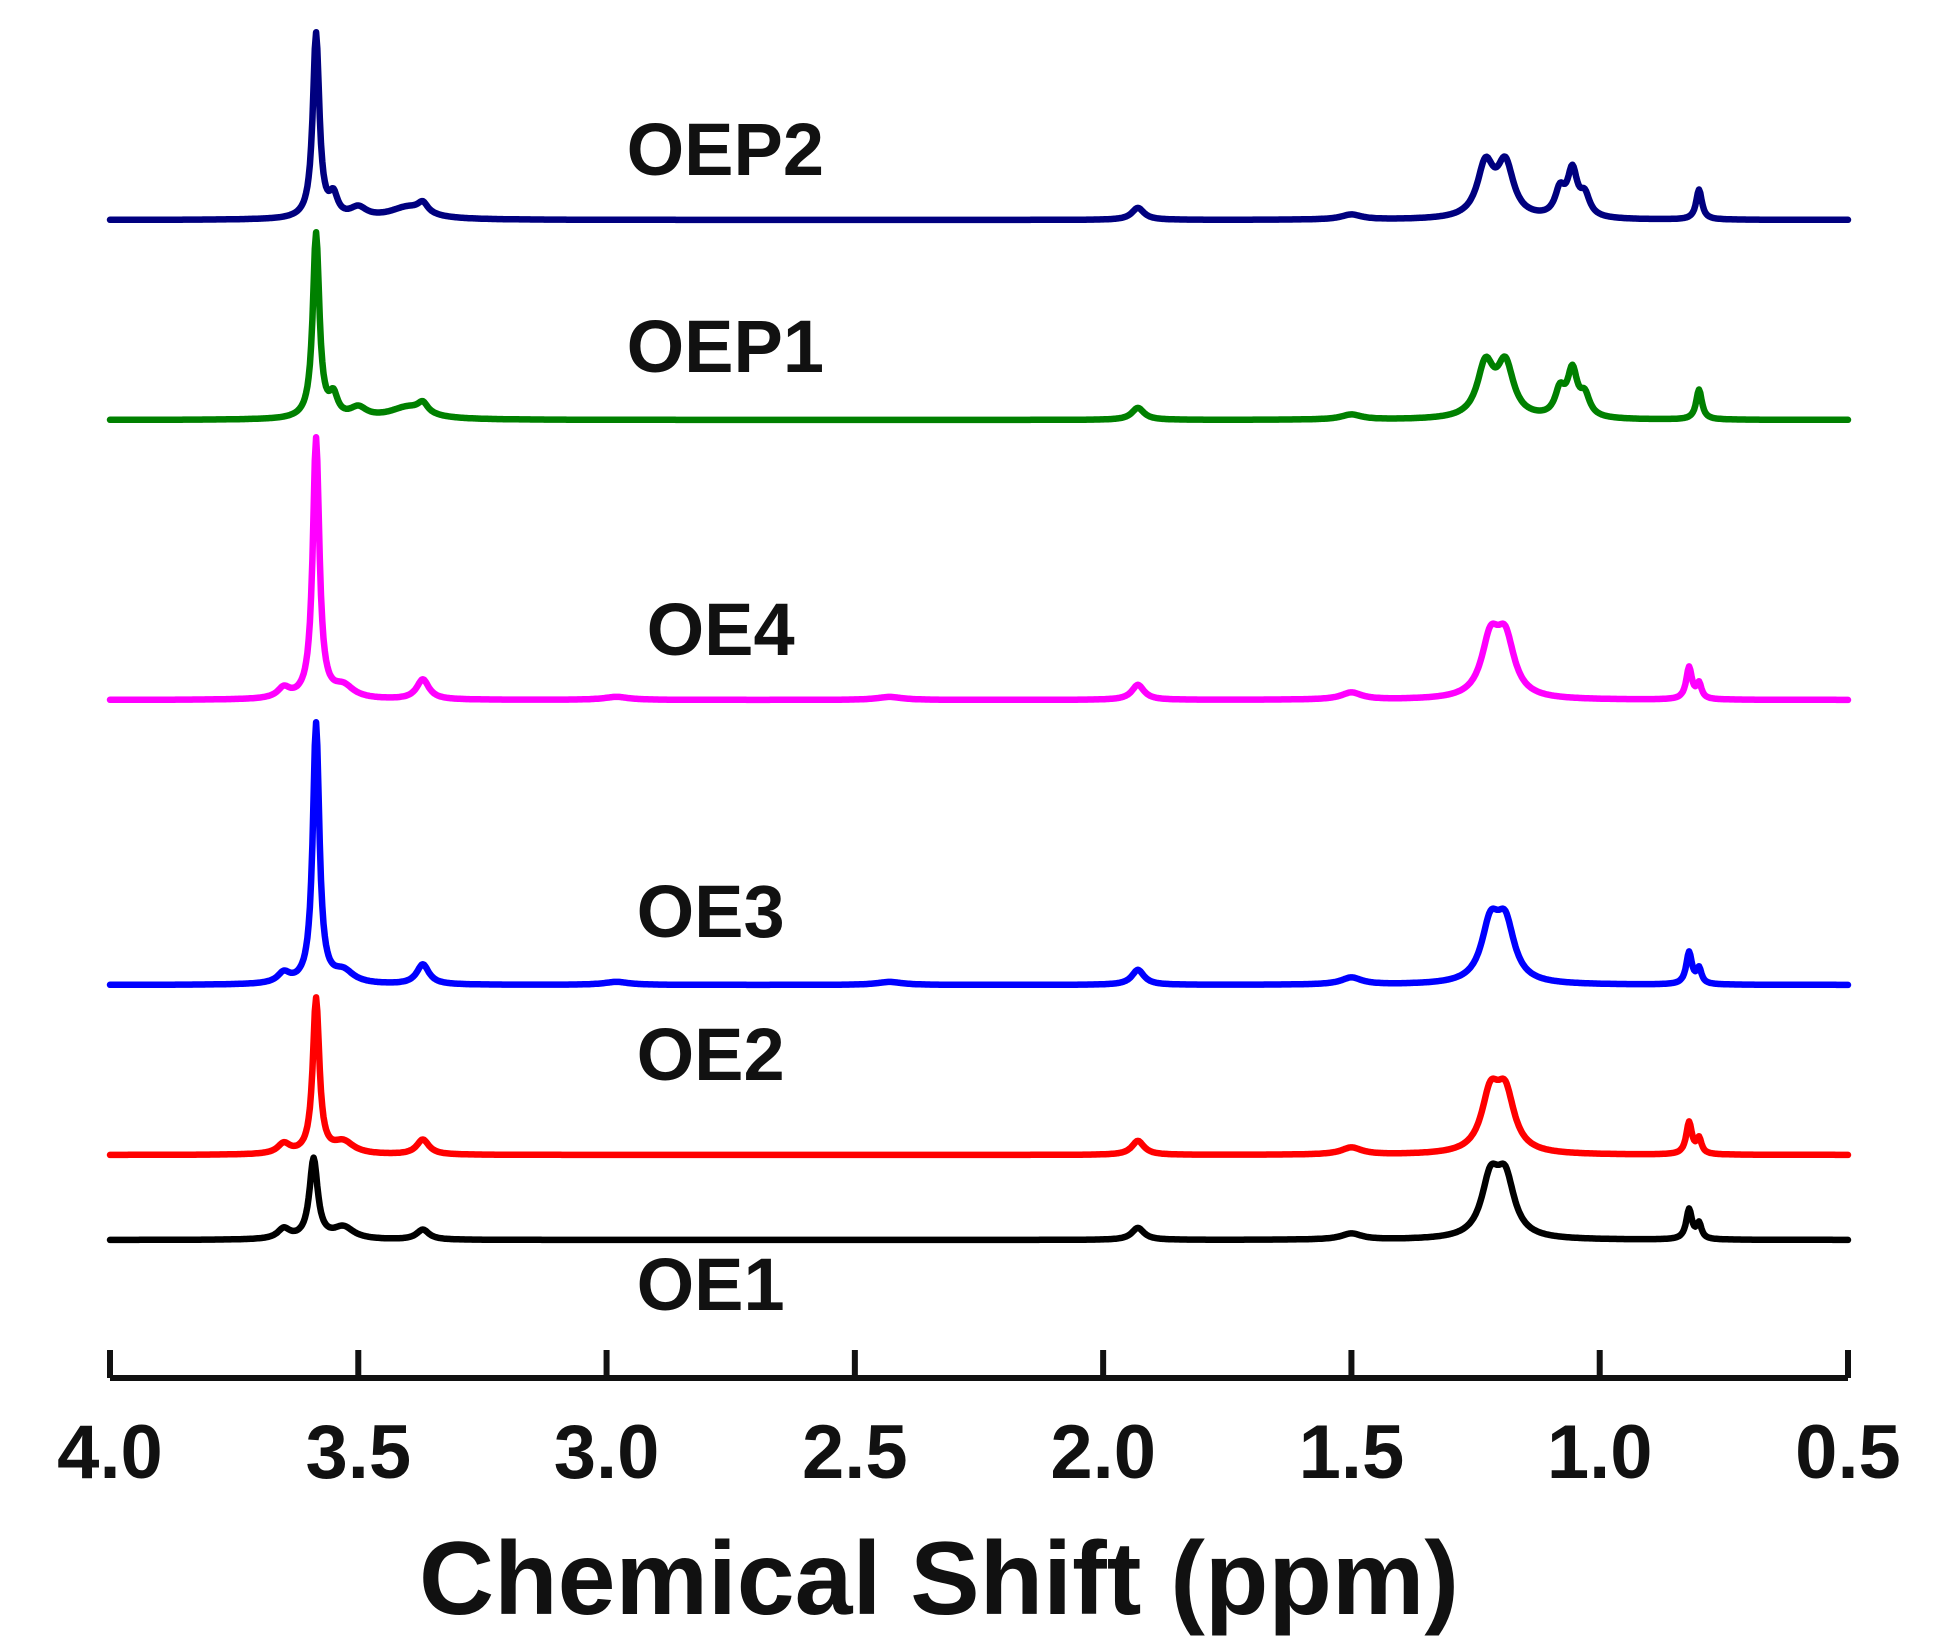  What do you see at coordinates (855, 1452) in the screenshot?
I see `x-tick-label-2.5: 2.5` at bounding box center [855, 1452].